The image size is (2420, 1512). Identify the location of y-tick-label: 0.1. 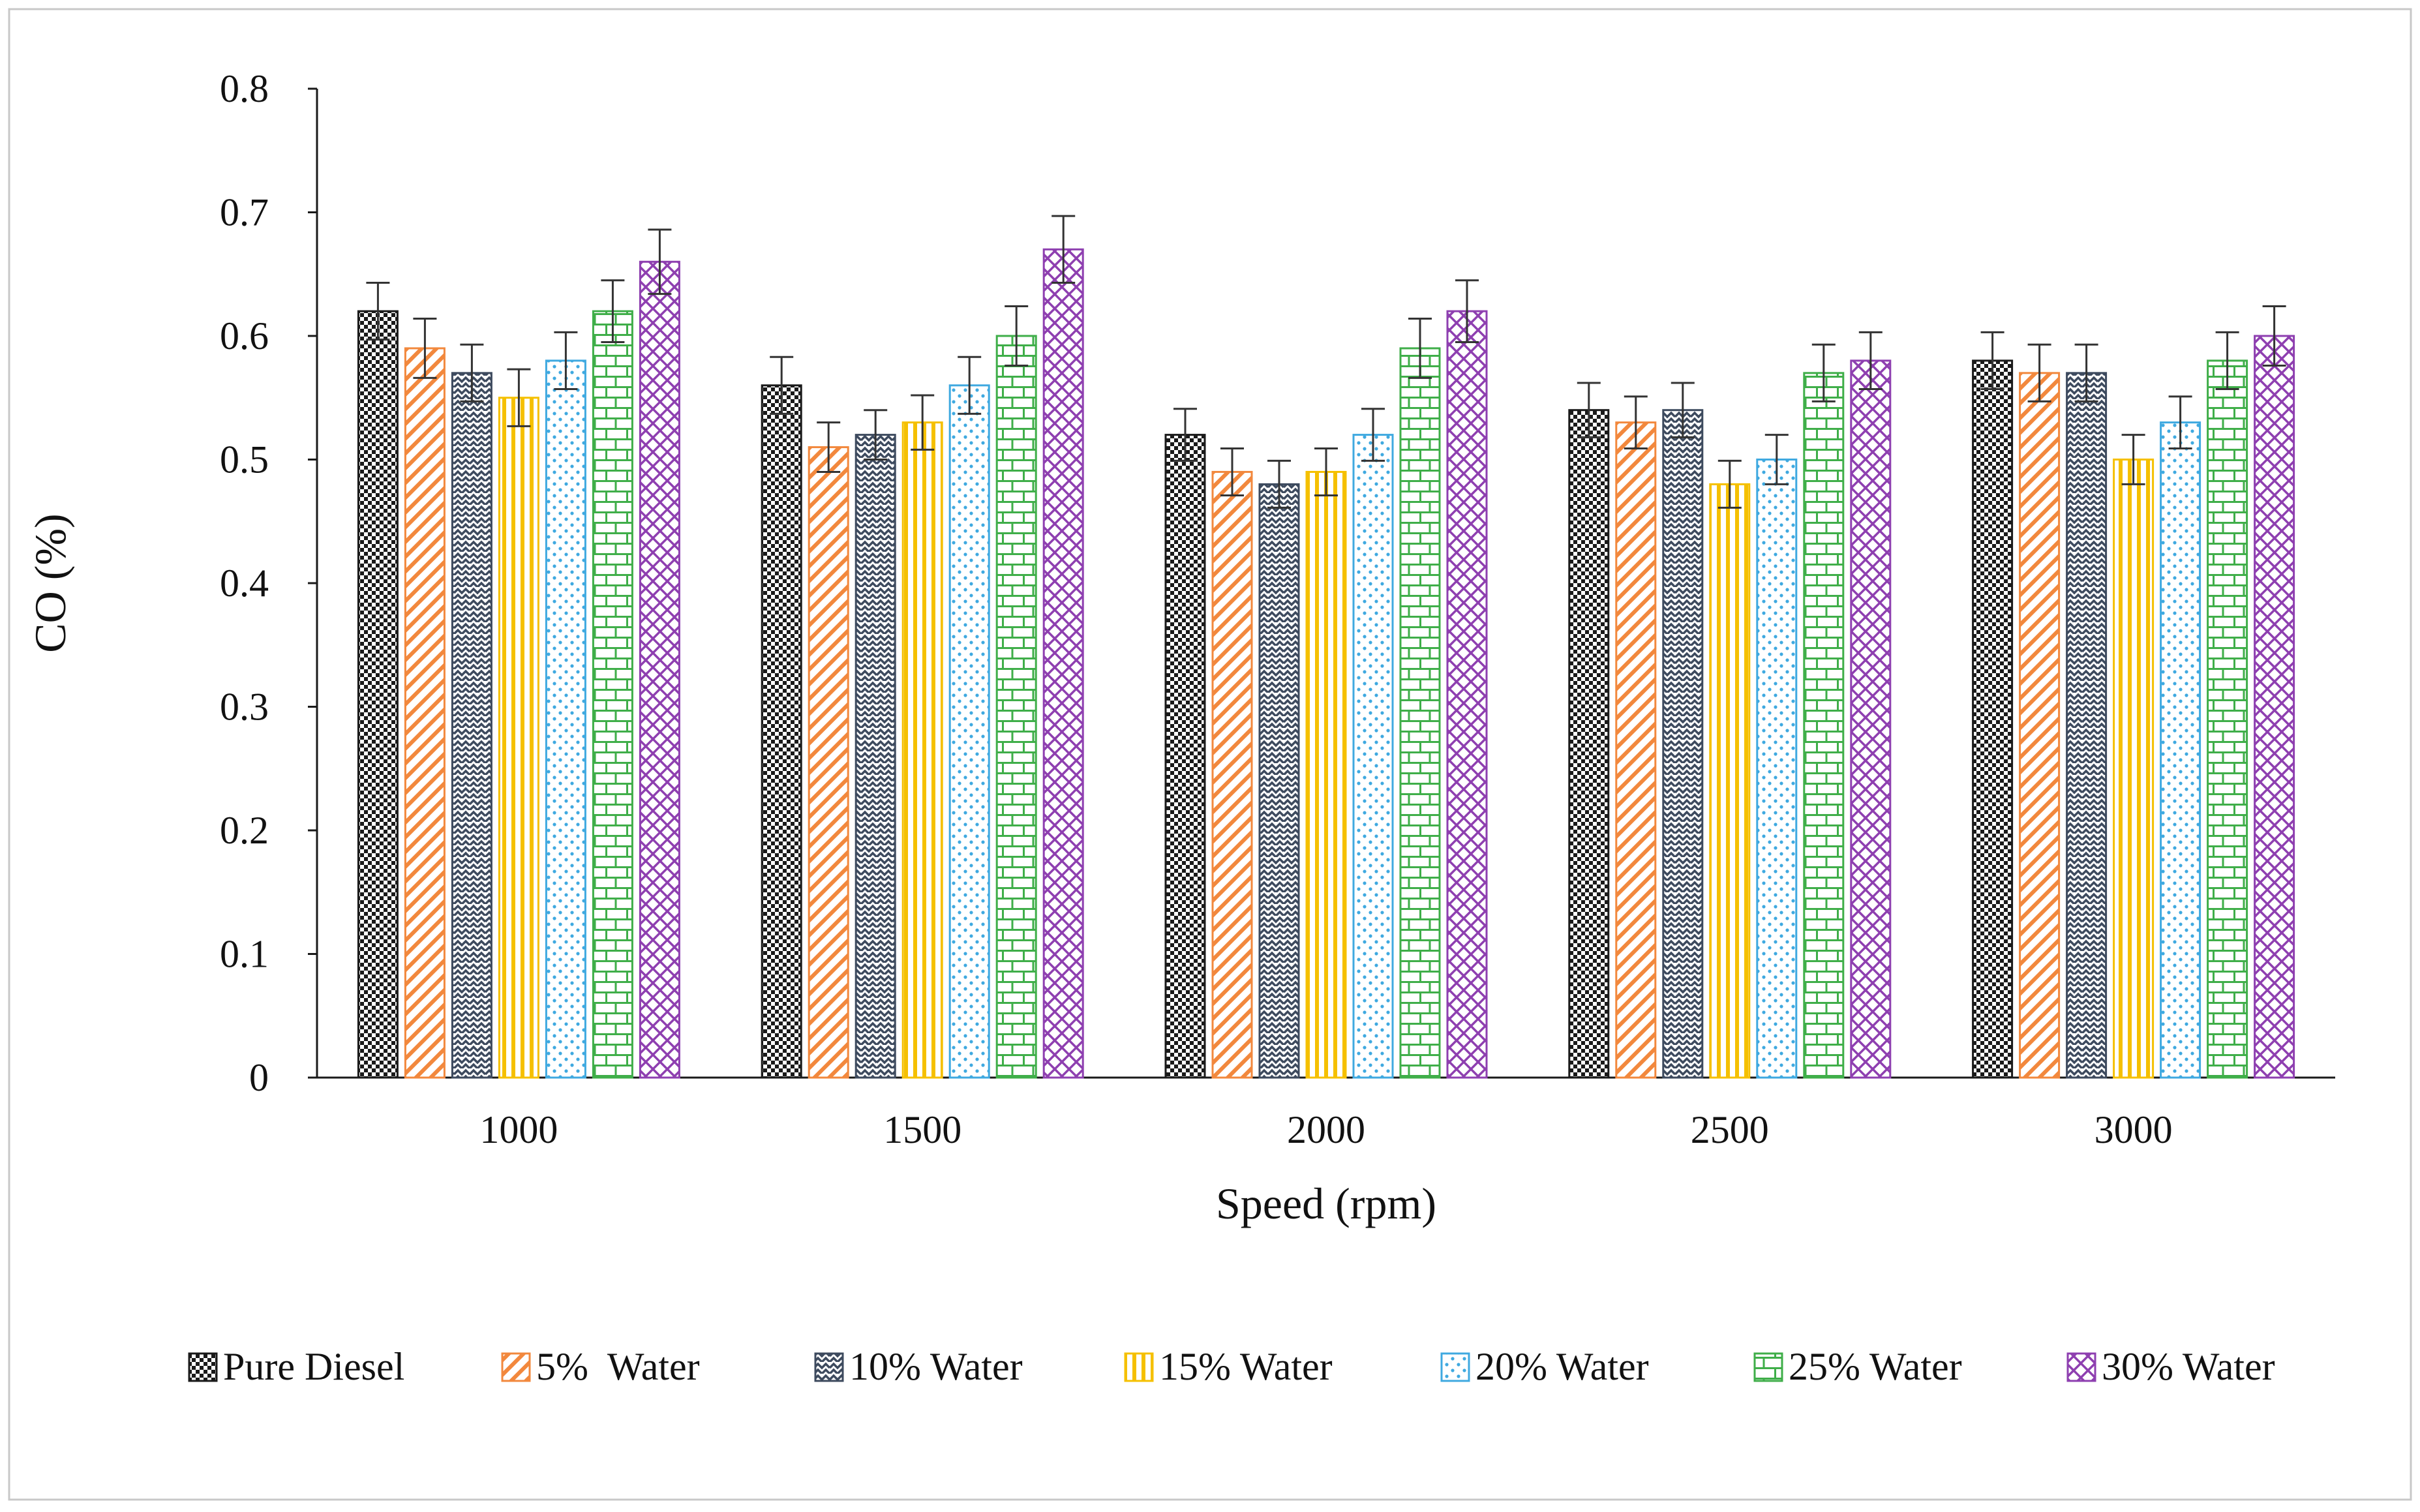
(244, 954).